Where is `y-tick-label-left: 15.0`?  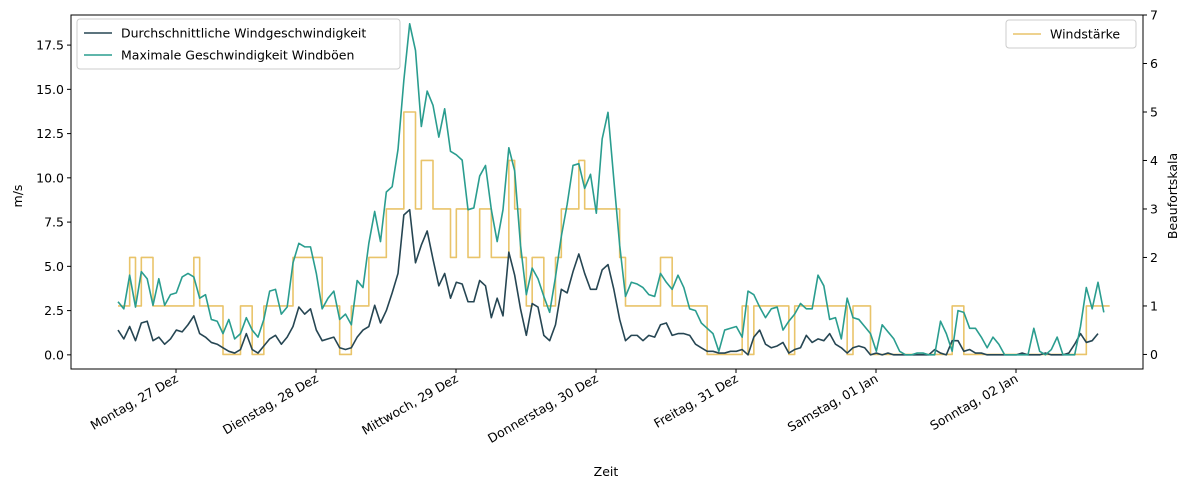 y-tick-label-left: 15.0 is located at coordinates (50, 89).